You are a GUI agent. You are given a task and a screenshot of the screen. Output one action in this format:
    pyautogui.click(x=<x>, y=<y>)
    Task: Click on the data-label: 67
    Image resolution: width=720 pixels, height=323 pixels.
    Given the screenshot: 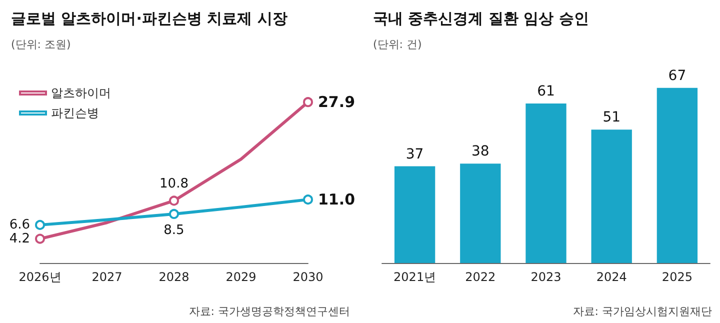 What is the action you would take?
    pyautogui.click(x=677, y=76)
    